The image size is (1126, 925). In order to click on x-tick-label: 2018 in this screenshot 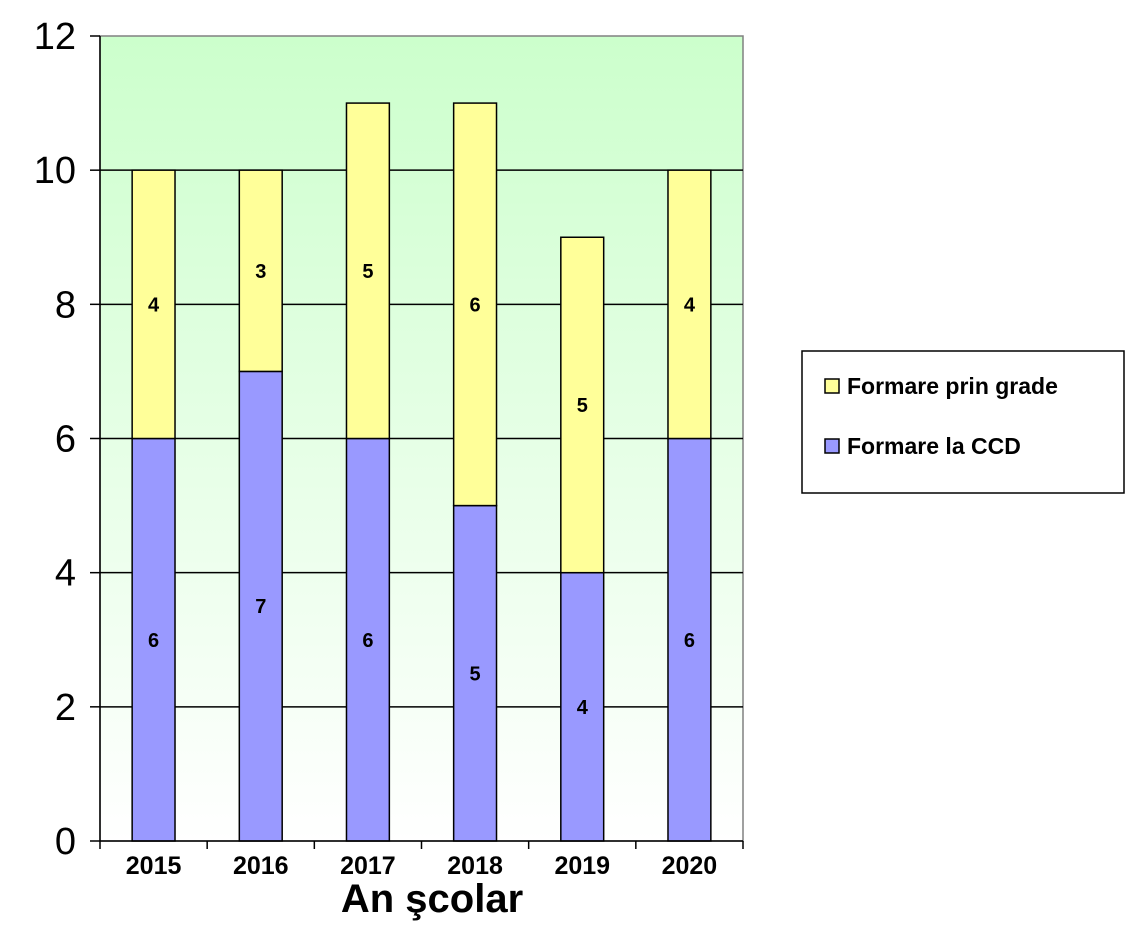, I will do `click(475, 866)`.